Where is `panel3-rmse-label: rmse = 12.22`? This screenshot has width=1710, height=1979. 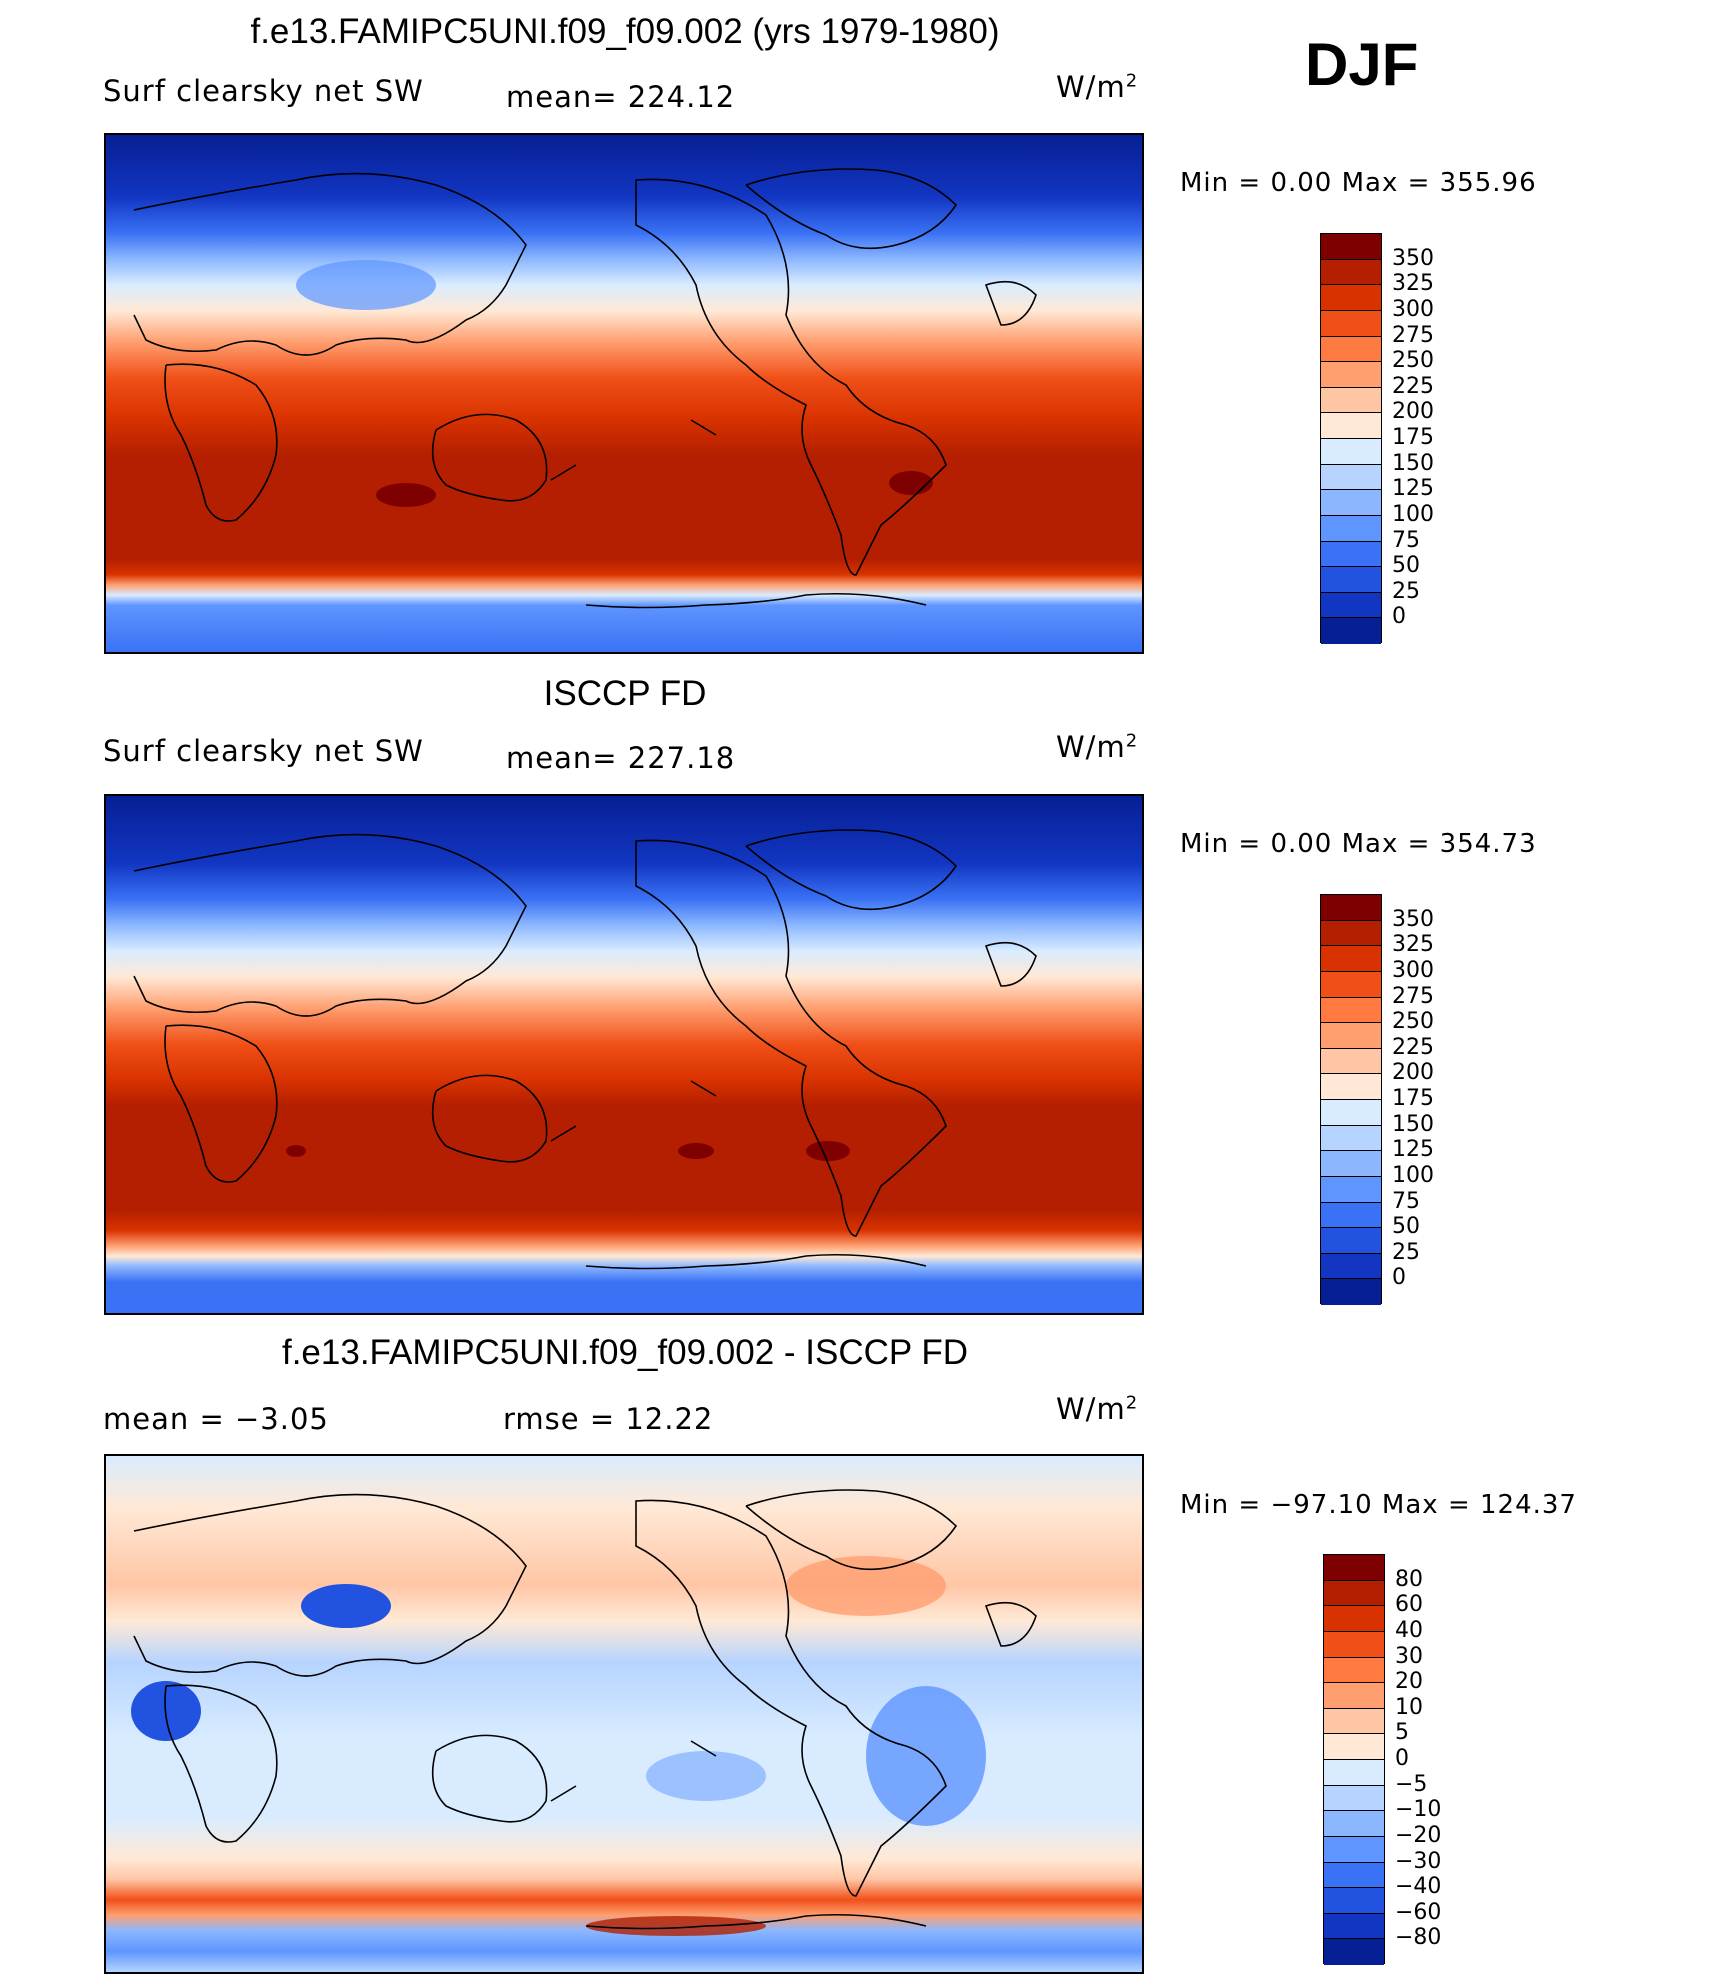
panel3-rmse-label: rmse = 12.22 is located at coordinates (608, 1419).